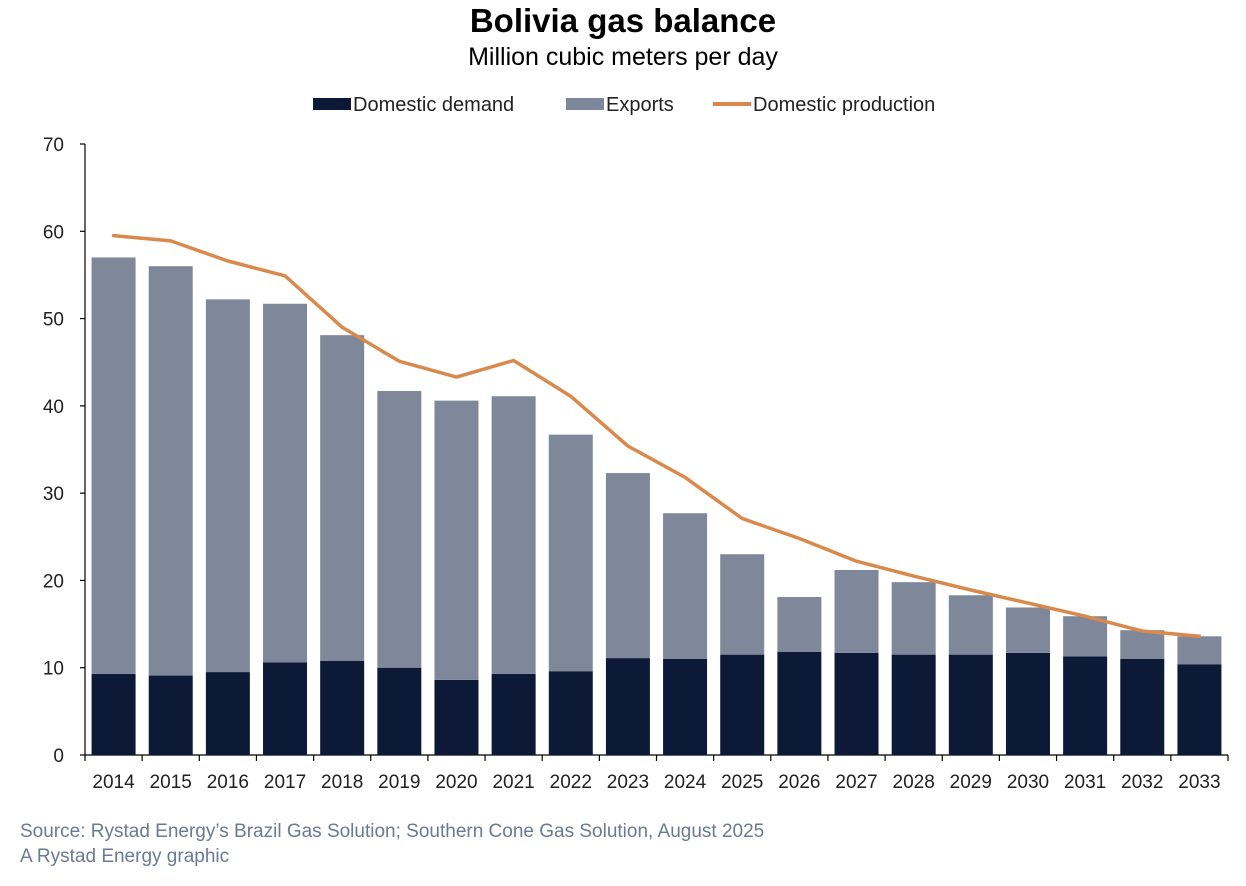  Describe the element at coordinates (623, 57) in the screenshot. I see `chart-subtitle: Million cubic meters per day` at that location.